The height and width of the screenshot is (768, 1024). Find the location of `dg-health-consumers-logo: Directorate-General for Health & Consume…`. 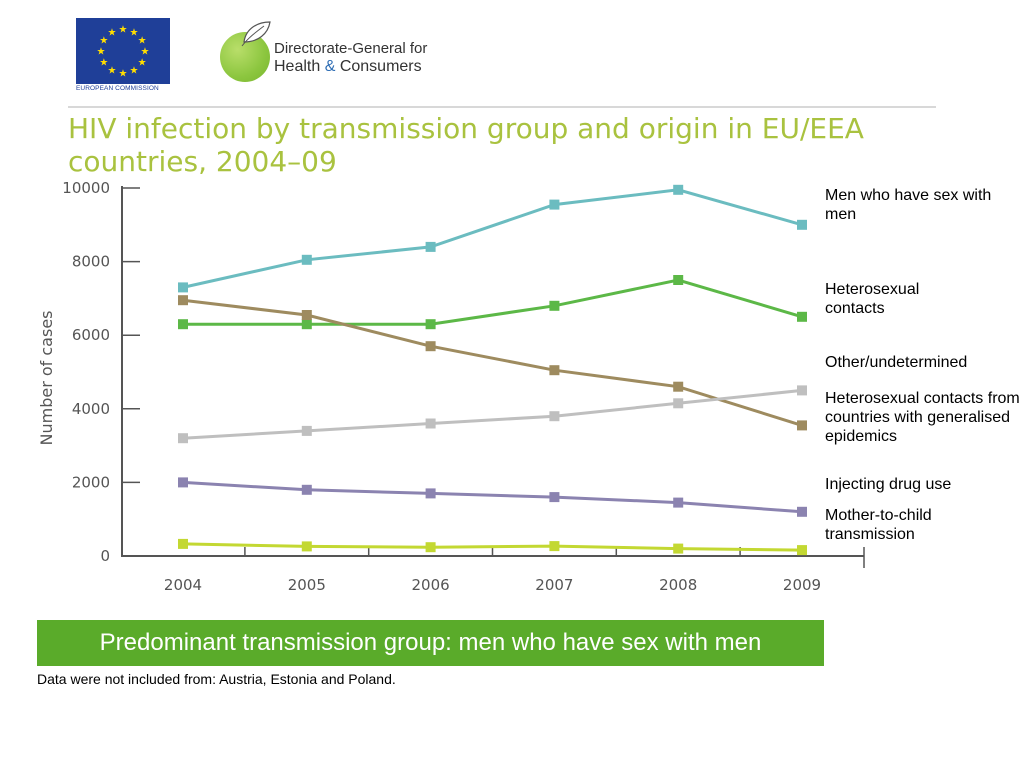

dg-health-consumers-logo: Directorate-General for Health & Consume… is located at coordinates (341, 53).